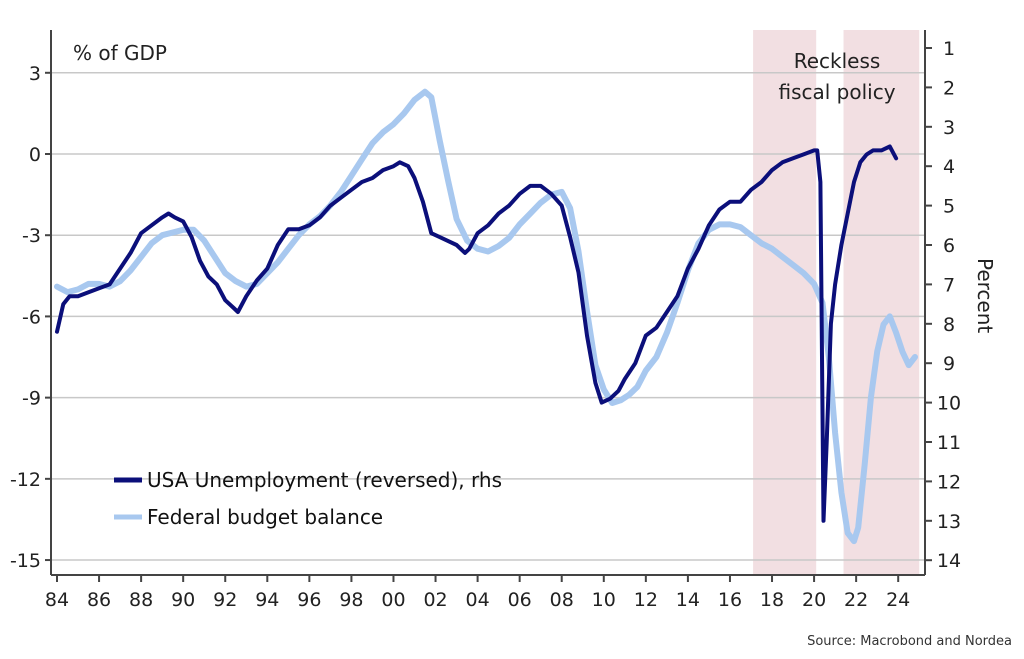 This screenshot has height=659, width=1024. What do you see at coordinates (949, 443) in the screenshot?
I see `right-tick-label: 11` at bounding box center [949, 443].